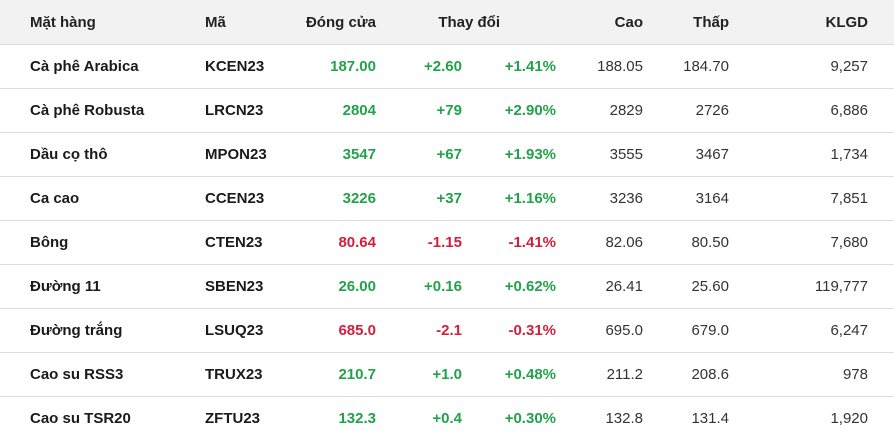 This screenshot has height=440, width=894. Describe the element at coordinates (849, 154) in the screenshot. I see `trading-volume: 1,734` at that location.